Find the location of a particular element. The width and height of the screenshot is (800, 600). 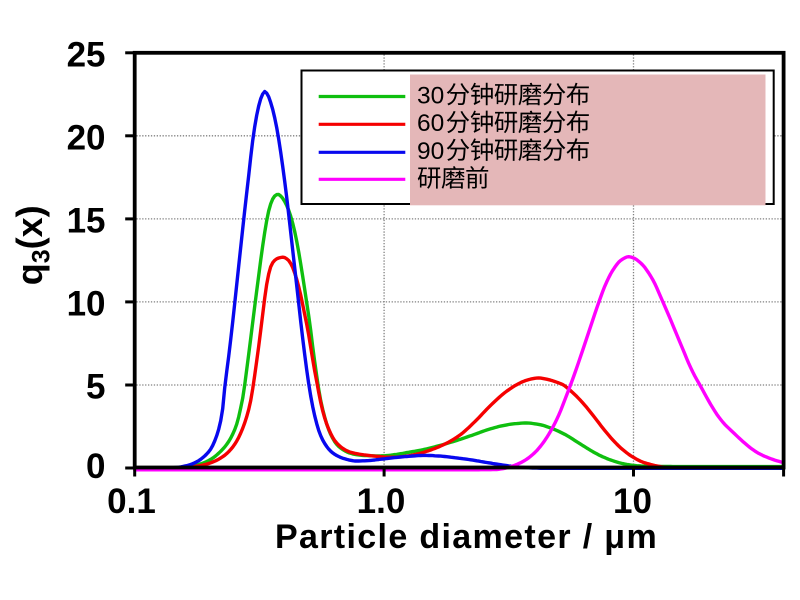

svg-text: 90 is located at coordinates (430, 151).